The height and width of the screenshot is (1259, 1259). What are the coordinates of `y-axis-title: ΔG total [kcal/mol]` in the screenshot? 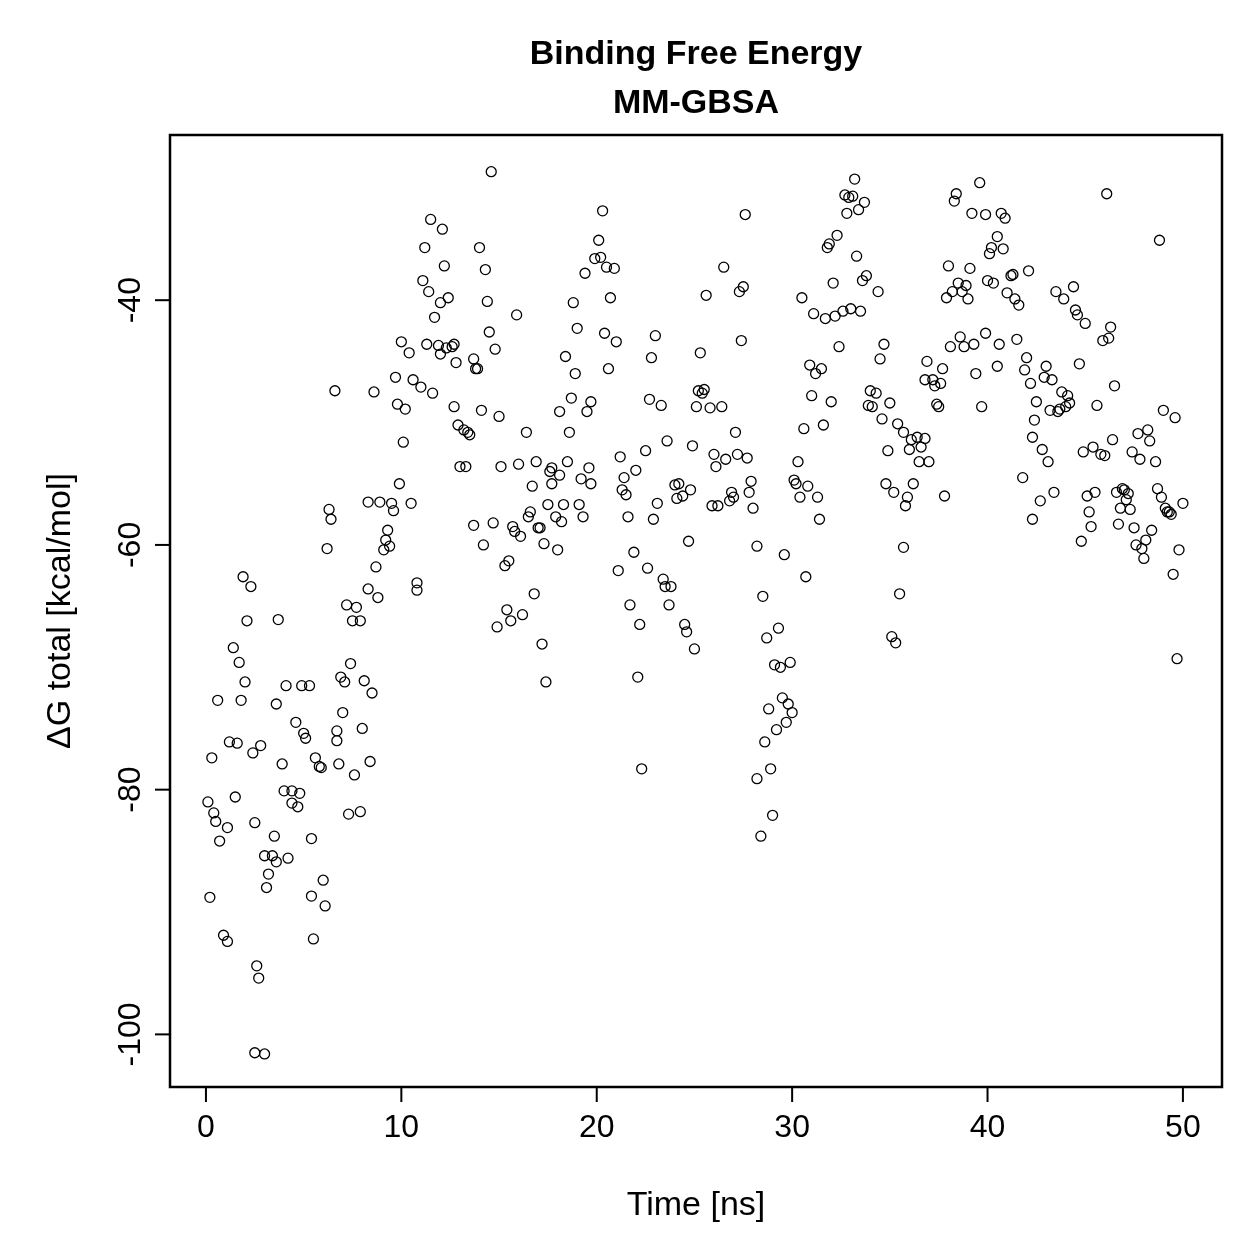 It's located at (58, 611).